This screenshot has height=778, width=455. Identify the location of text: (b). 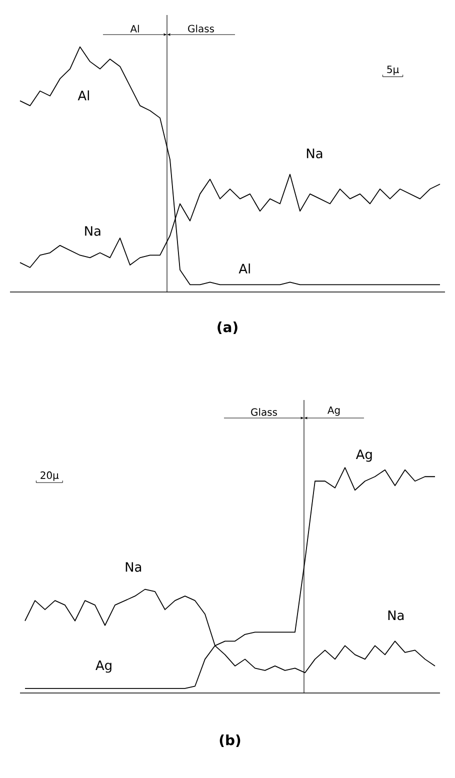
(230, 740).